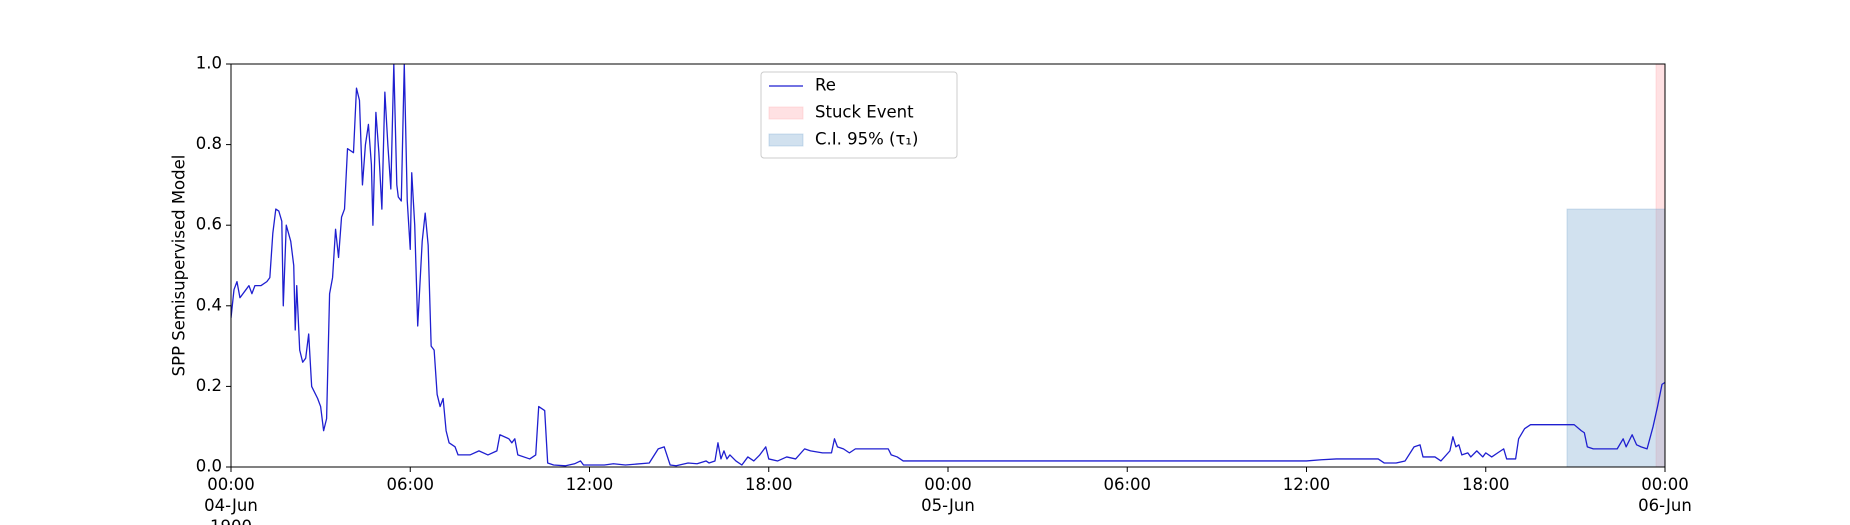 The height and width of the screenshot is (525, 1850). I want to click on y-tick-label: 1.0, so click(209, 63).